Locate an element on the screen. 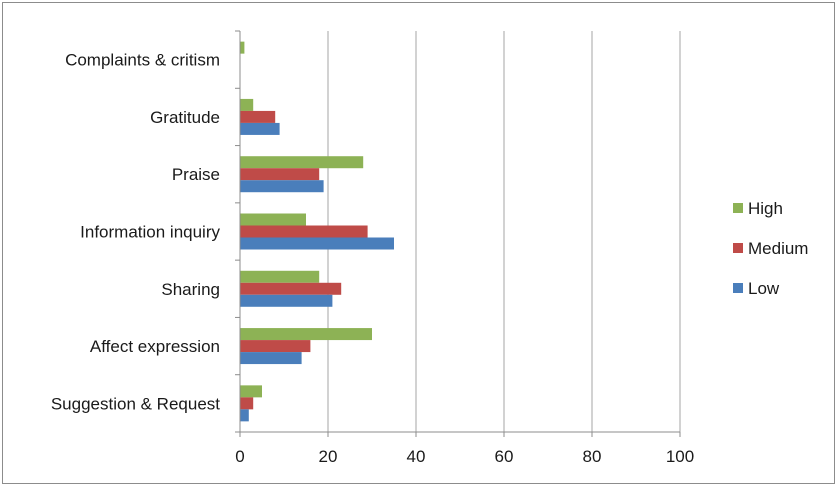 This screenshot has width=837, height=486. x-tick-label-80: 80 is located at coordinates (592, 456).